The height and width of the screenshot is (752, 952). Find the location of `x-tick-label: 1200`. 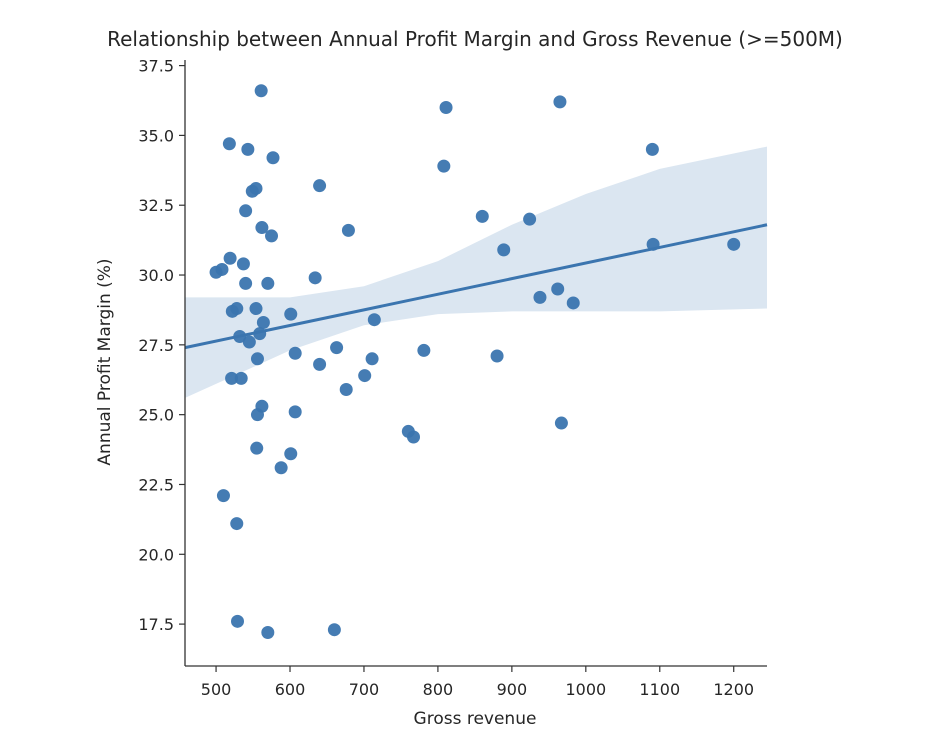

x-tick-label: 1200 is located at coordinates (733, 689).